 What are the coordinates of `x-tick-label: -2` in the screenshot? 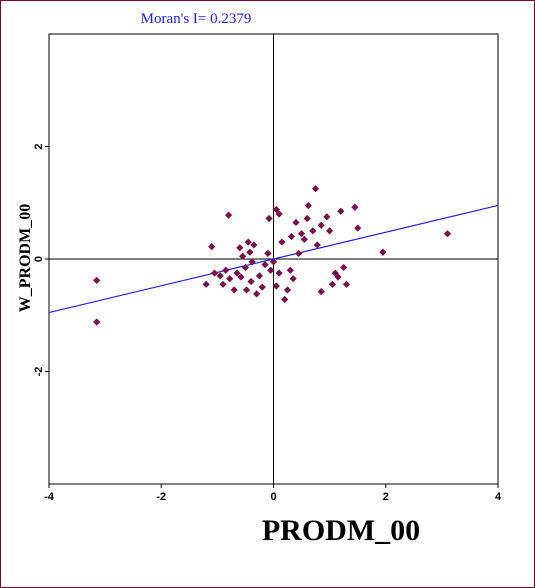 It's located at (161, 497).